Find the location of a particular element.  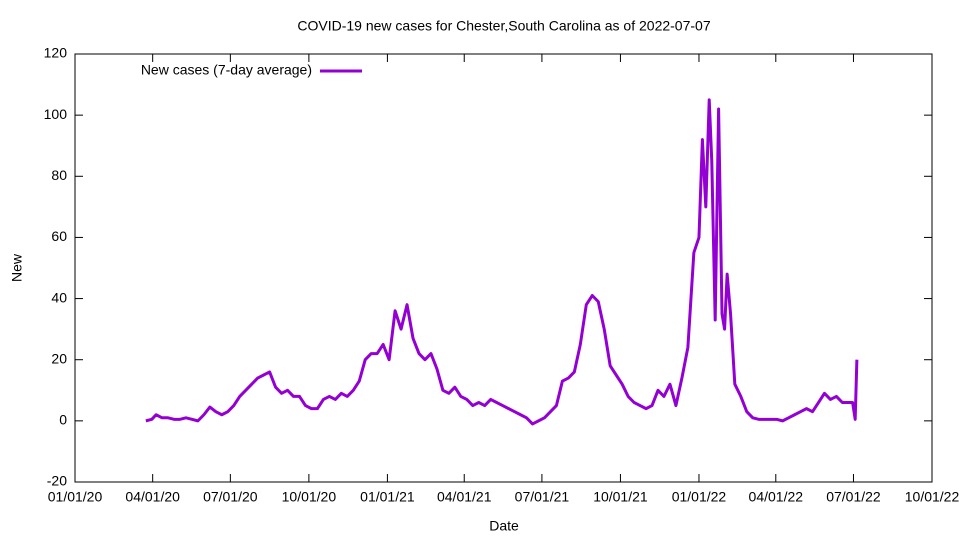

y-tick-label: 120 is located at coordinates (56, 53).